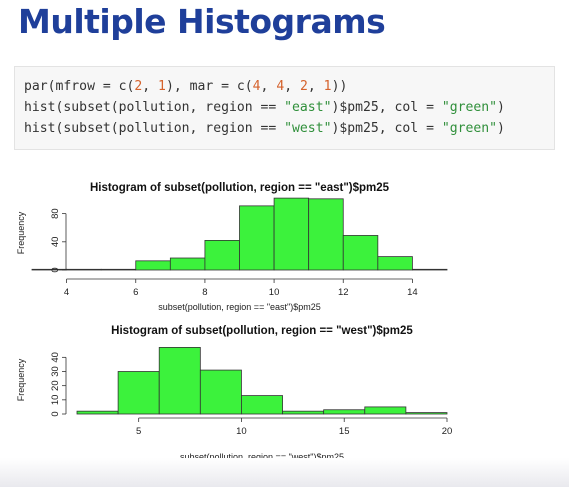  I want to click on code-string: "east", so click(308, 107).